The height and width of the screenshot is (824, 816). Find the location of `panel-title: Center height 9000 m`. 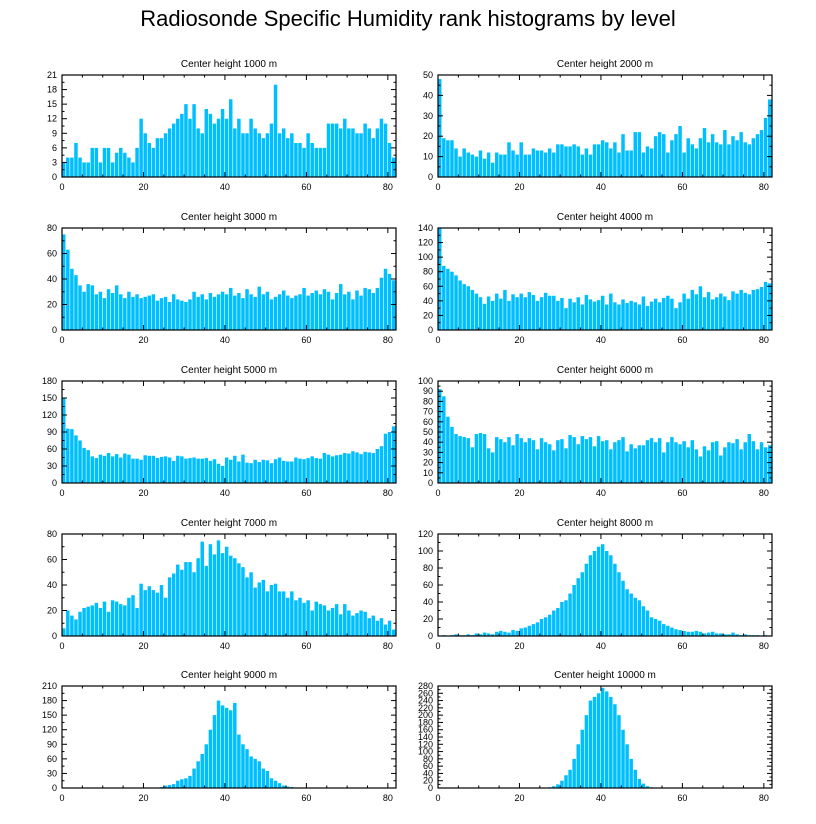

panel-title: Center height 9000 m is located at coordinates (229, 675).